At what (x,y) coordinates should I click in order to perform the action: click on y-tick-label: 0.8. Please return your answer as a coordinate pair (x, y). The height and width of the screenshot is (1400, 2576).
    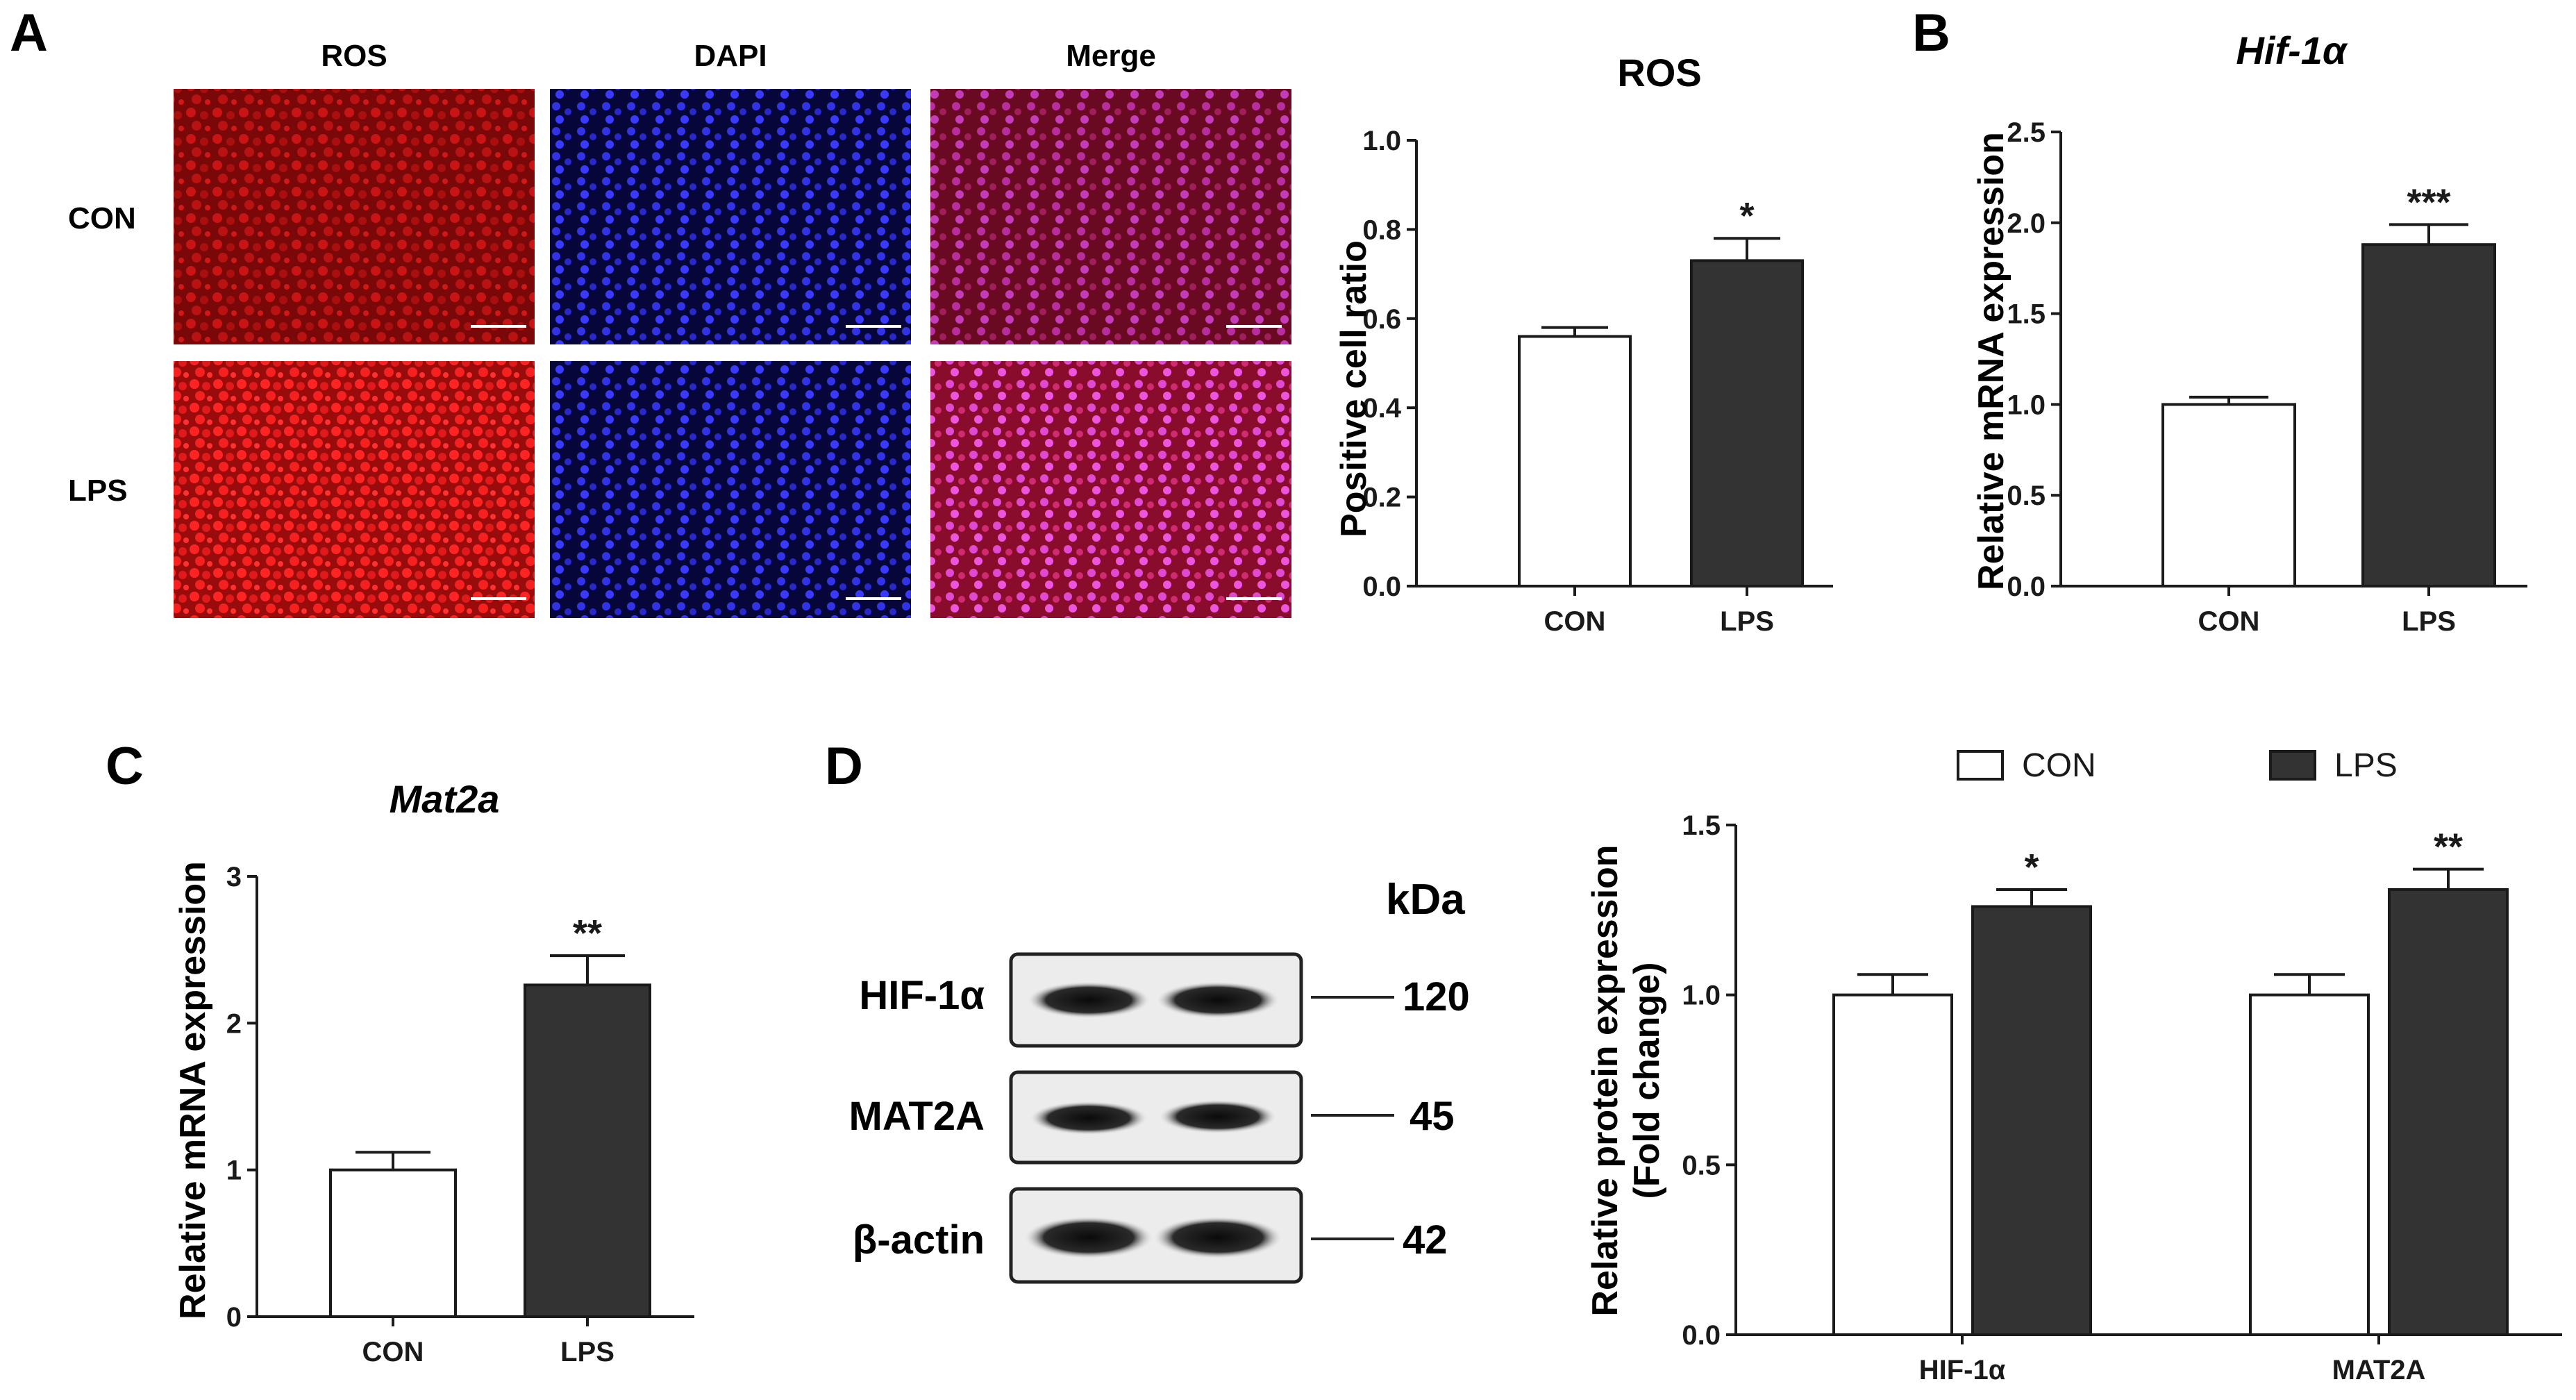
    Looking at the image, I should click on (1381, 230).